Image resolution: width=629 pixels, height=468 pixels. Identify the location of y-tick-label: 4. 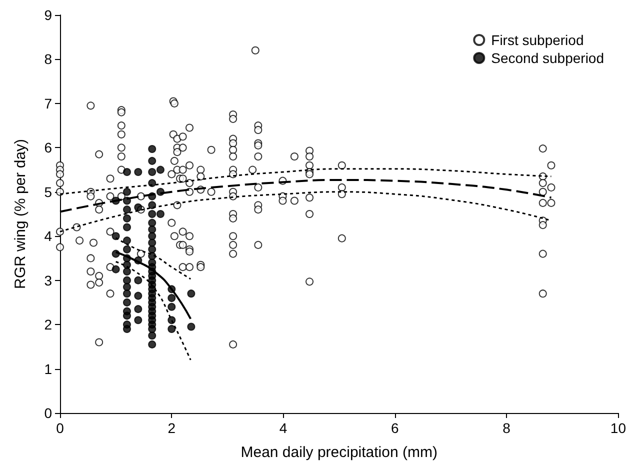
(48, 236).